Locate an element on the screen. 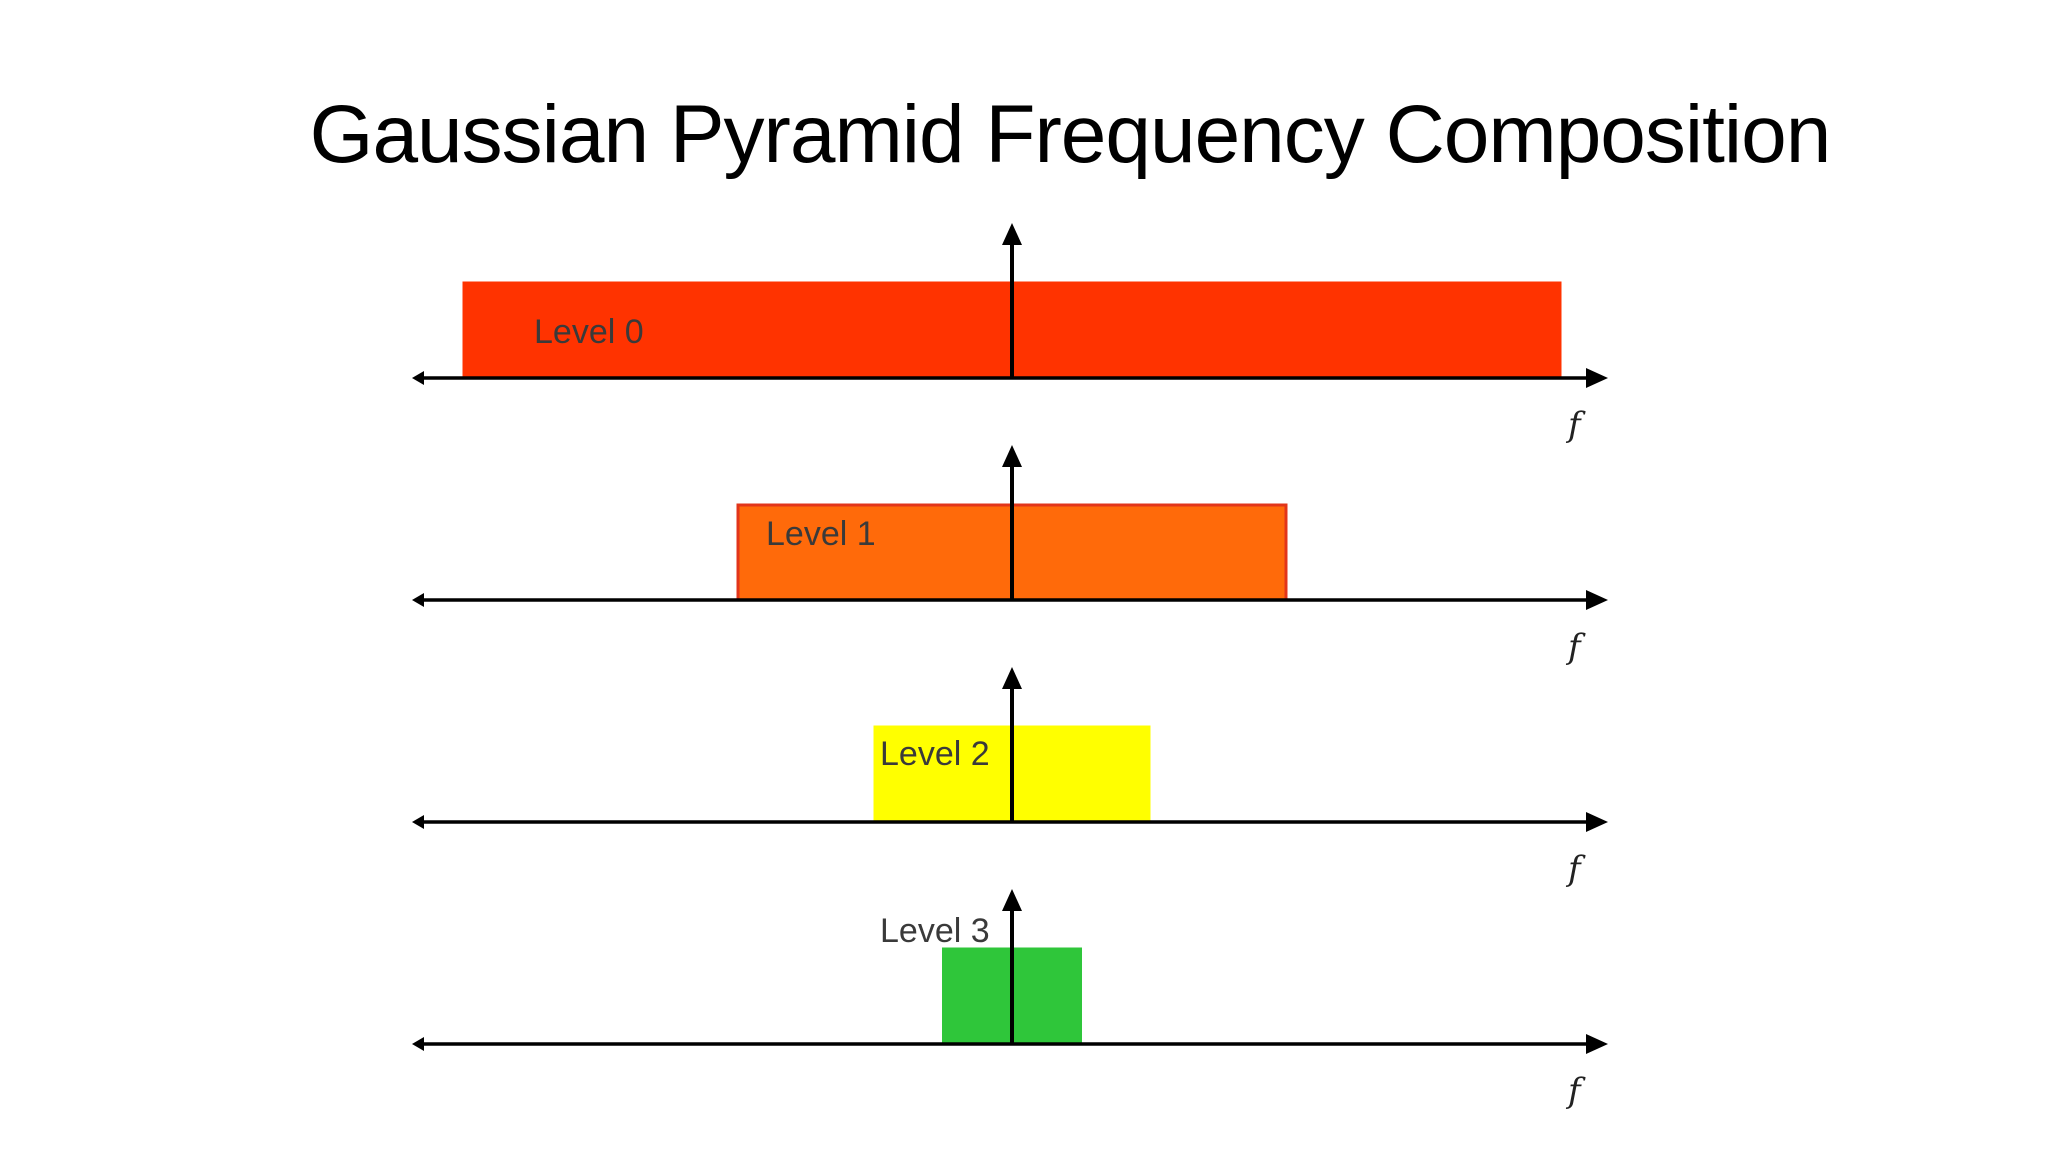  level-1-label: Level 1 is located at coordinates (821, 534).